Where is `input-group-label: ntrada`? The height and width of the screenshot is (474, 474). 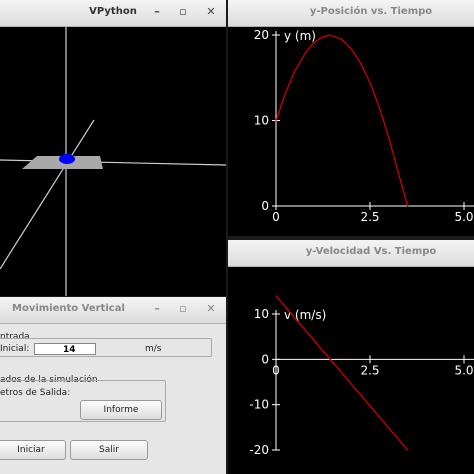
input-group-label: ntrada is located at coordinates (15, 337).